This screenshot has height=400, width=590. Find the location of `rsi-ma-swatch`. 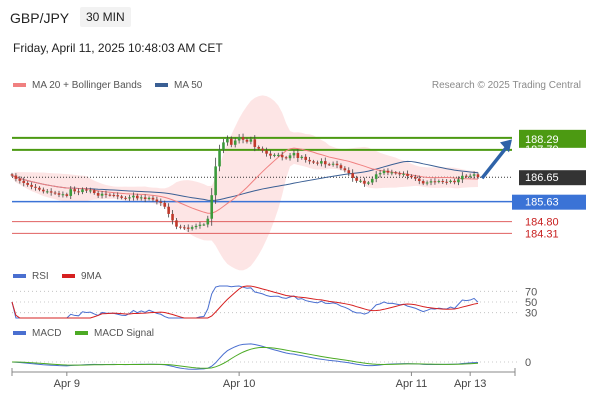

rsi-ma-swatch is located at coordinates (68, 276).